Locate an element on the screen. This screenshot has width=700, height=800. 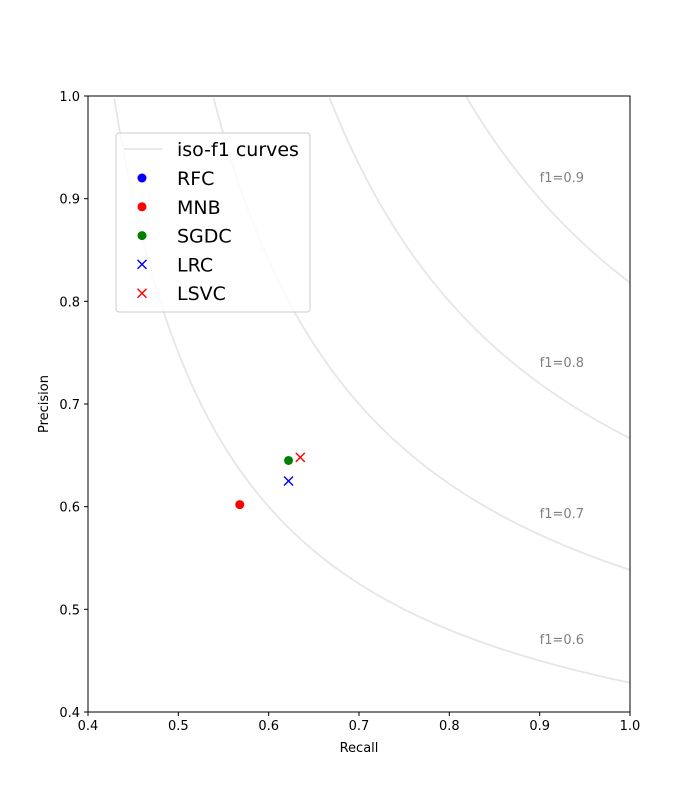
legend-label-rfc: RFC is located at coordinates (195, 179).